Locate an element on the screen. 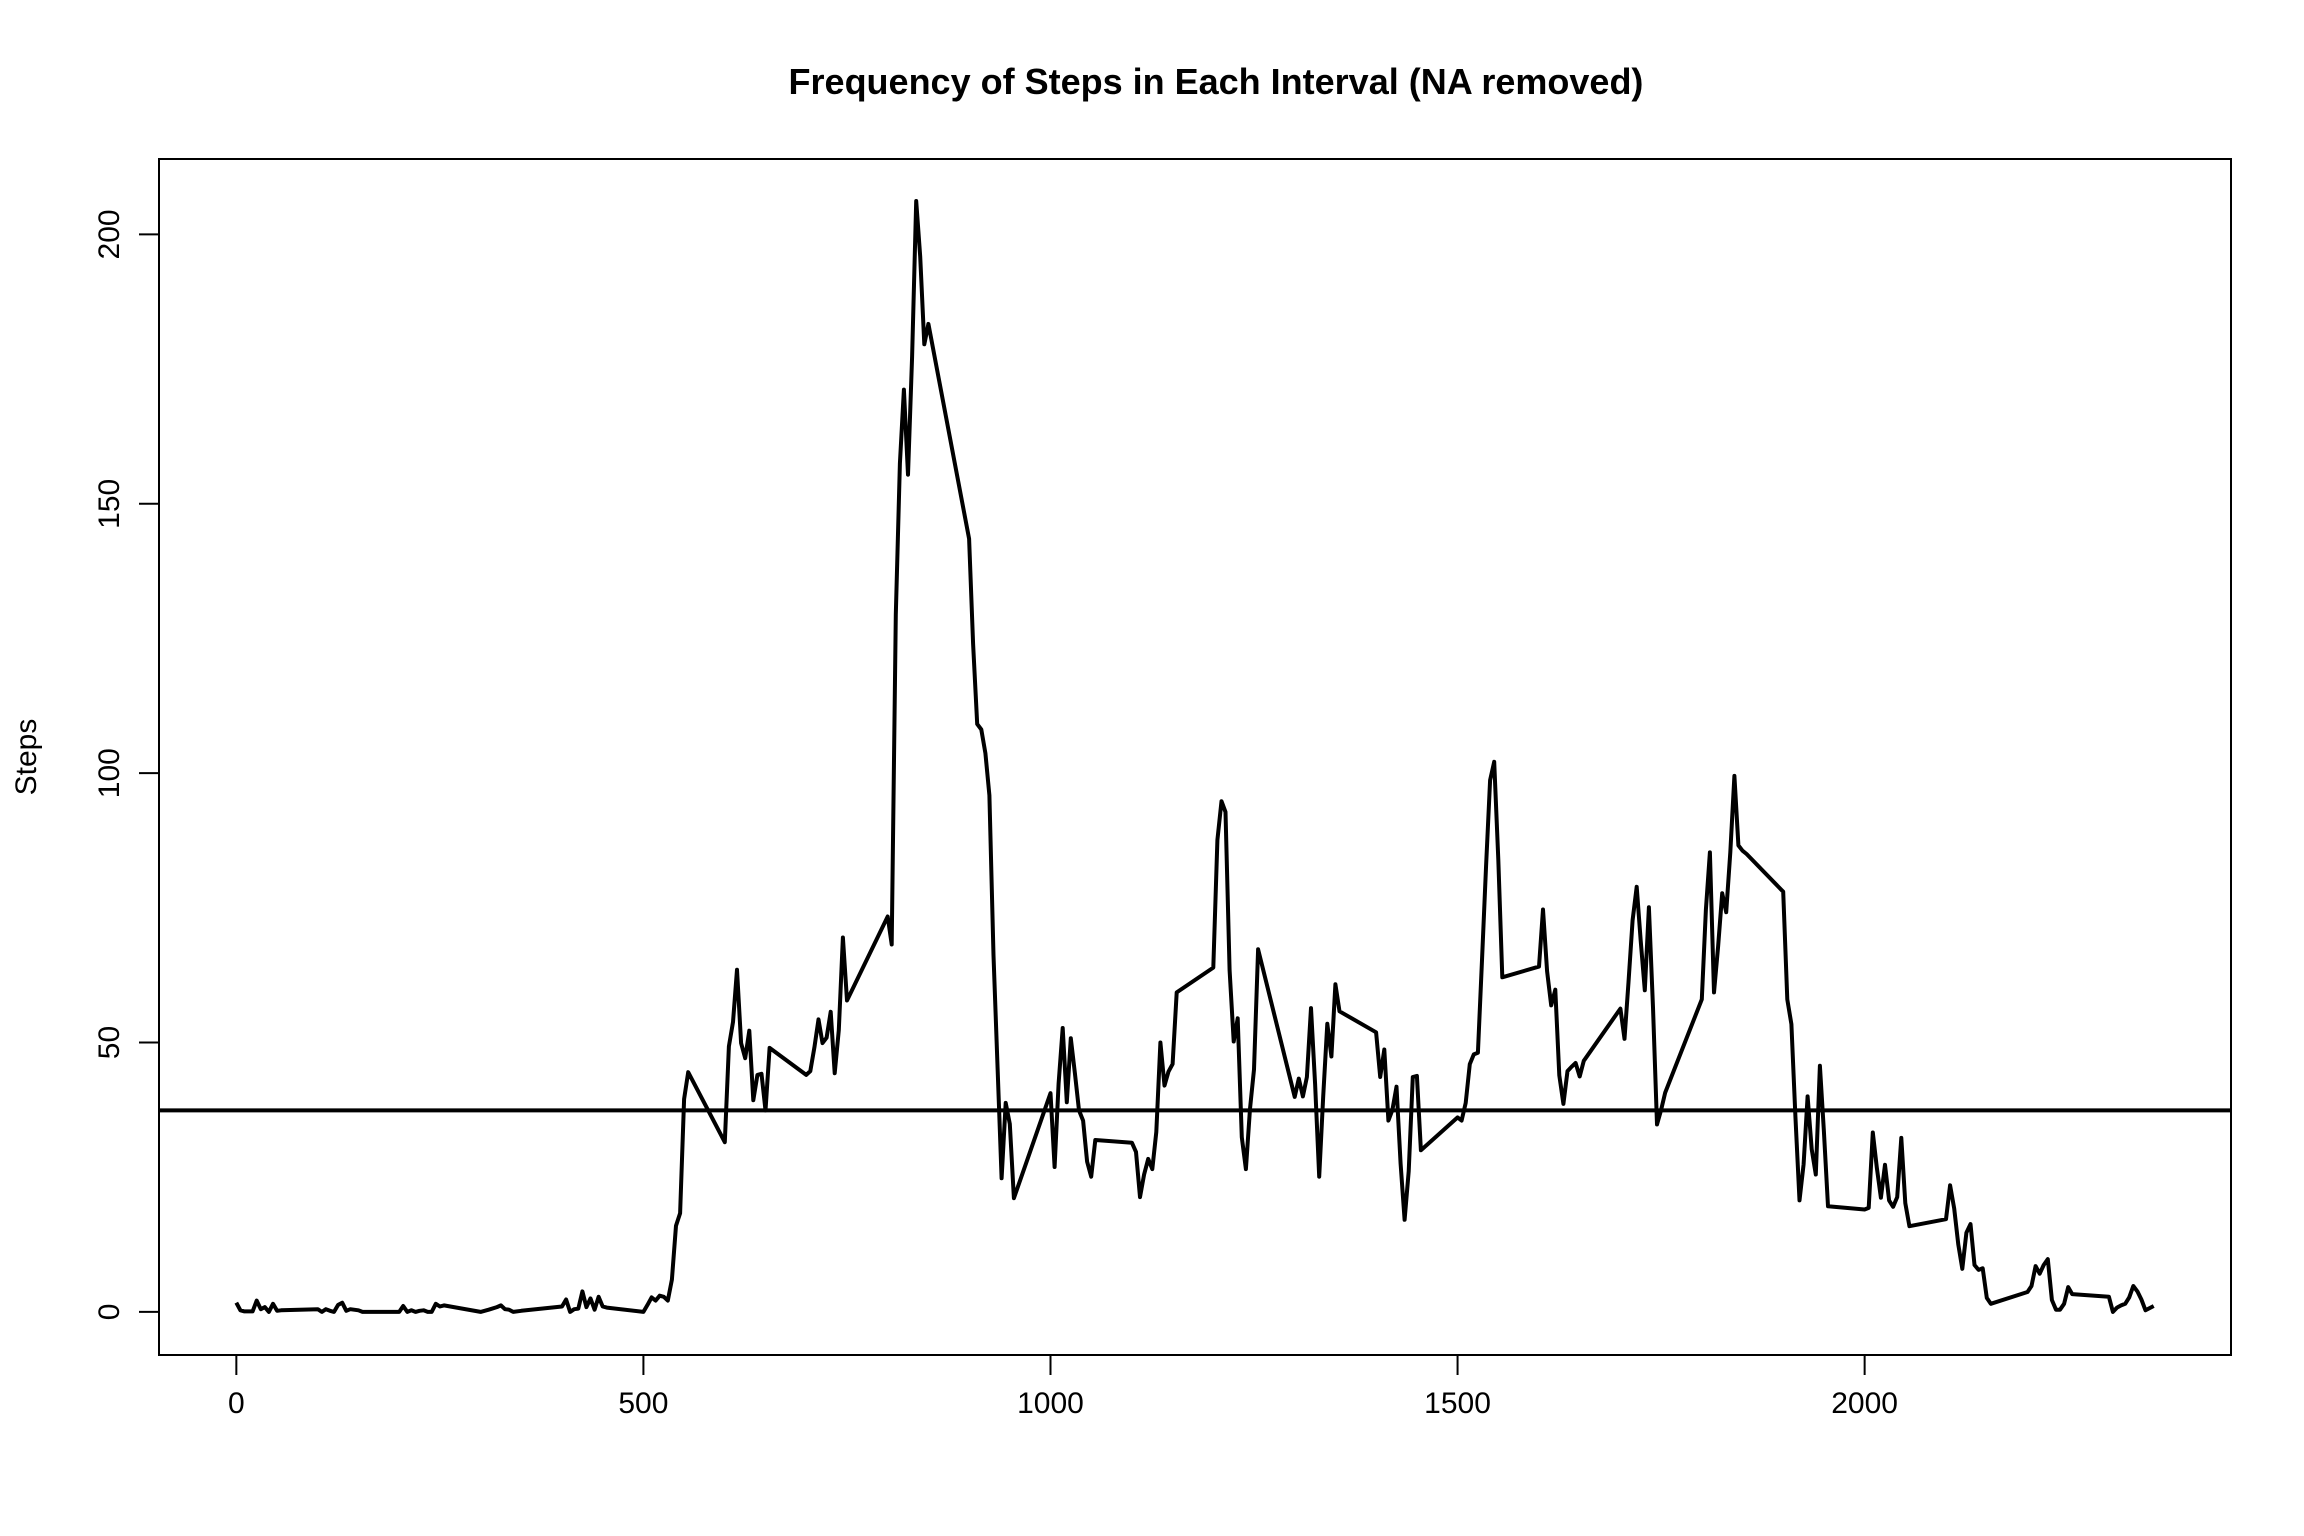 The width and height of the screenshot is (2304, 1536). y-tick-label: 0 is located at coordinates (109, 1312).